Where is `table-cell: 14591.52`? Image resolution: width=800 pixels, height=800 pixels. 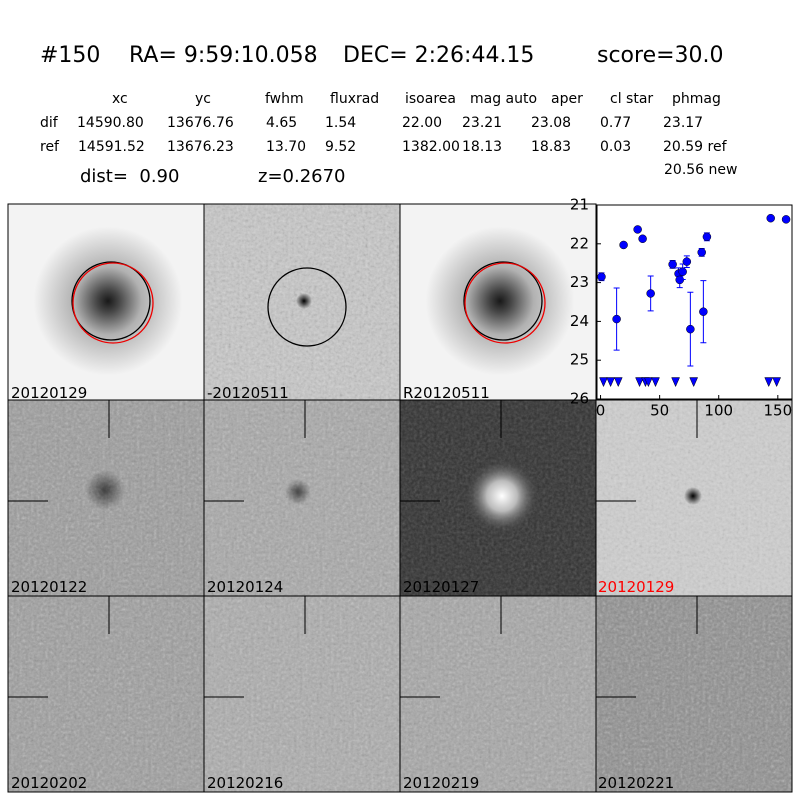 table-cell: 14591.52 is located at coordinates (111, 147).